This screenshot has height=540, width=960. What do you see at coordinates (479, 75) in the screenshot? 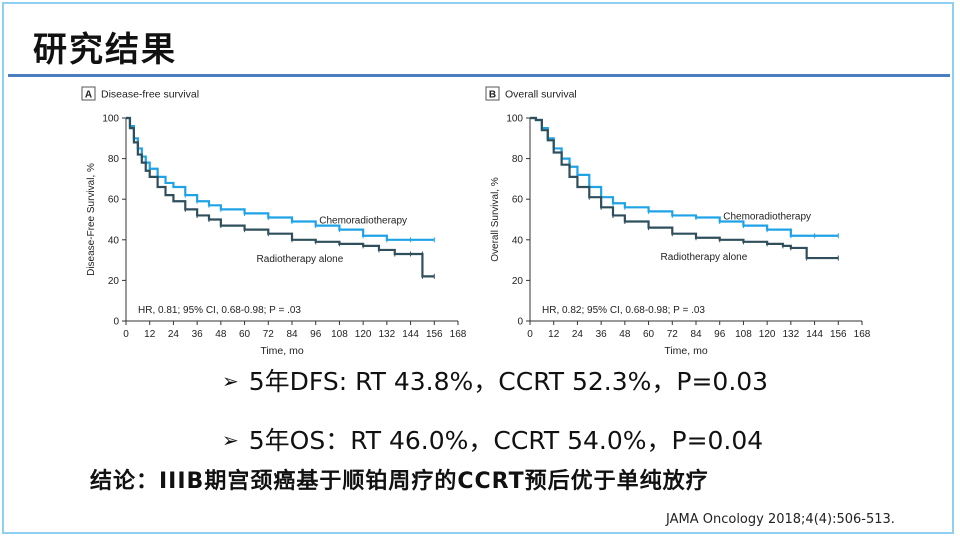
I see `title-divider` at bounding box center [479, 75].